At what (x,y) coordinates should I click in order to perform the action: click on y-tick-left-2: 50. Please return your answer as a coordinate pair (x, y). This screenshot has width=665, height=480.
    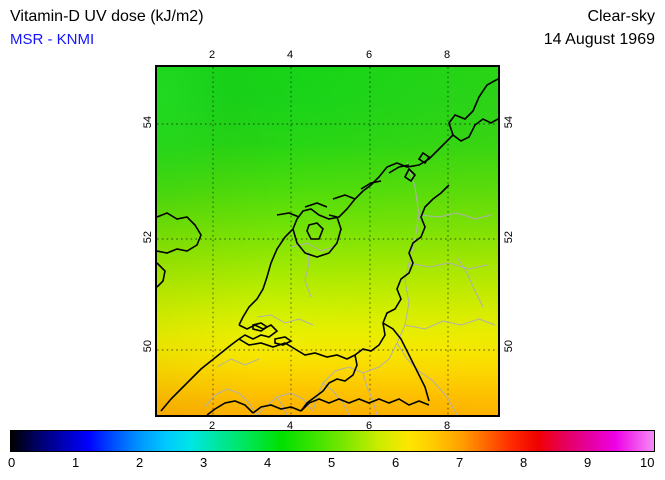
    Looking at the image, I should click on (148, 346).